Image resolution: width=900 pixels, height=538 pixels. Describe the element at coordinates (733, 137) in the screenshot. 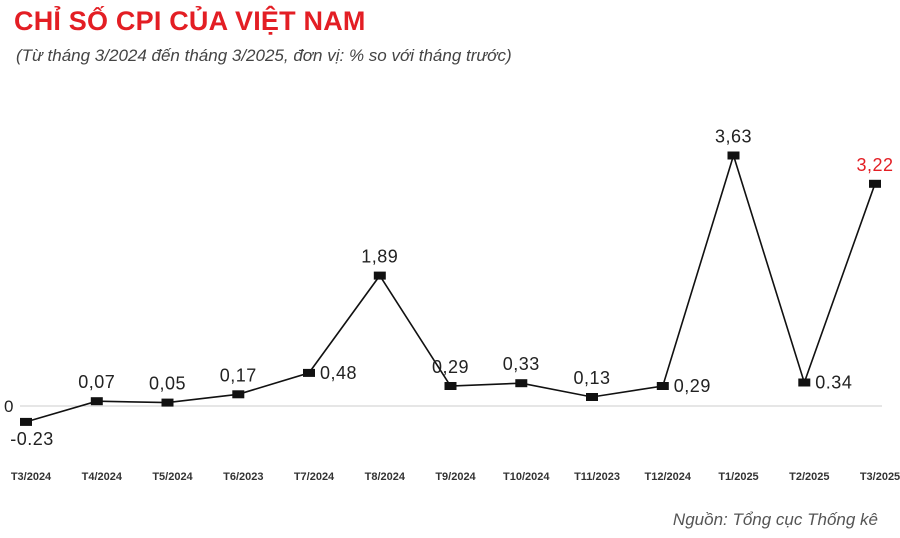

I see `data-label: 3,63` at that location.